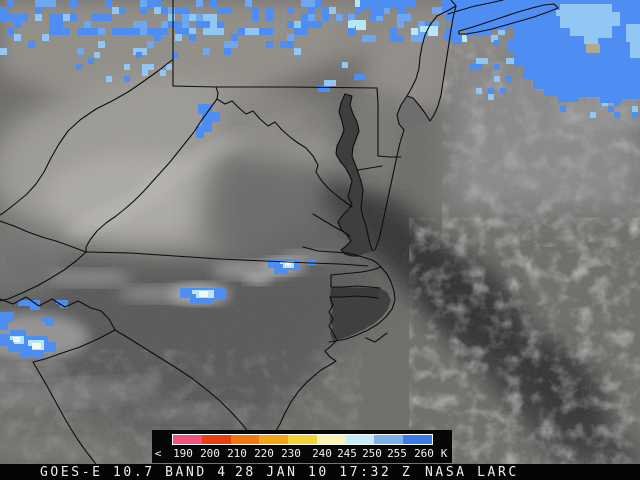 The image size is (640, 480). I want to click on scale-tick-245: 245, so click(347, 453).